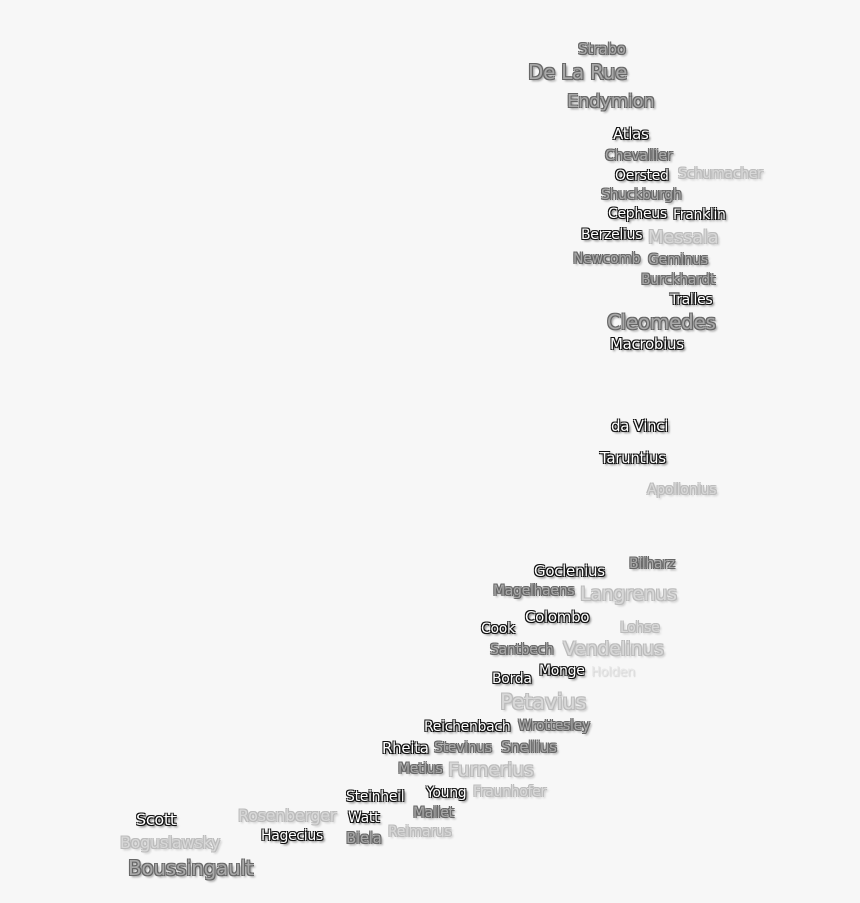  What do you see at coordinates (405, 748) in the screenshot?
I see `crater-label-rheita: Rheita` at bounding box center [405, 748].